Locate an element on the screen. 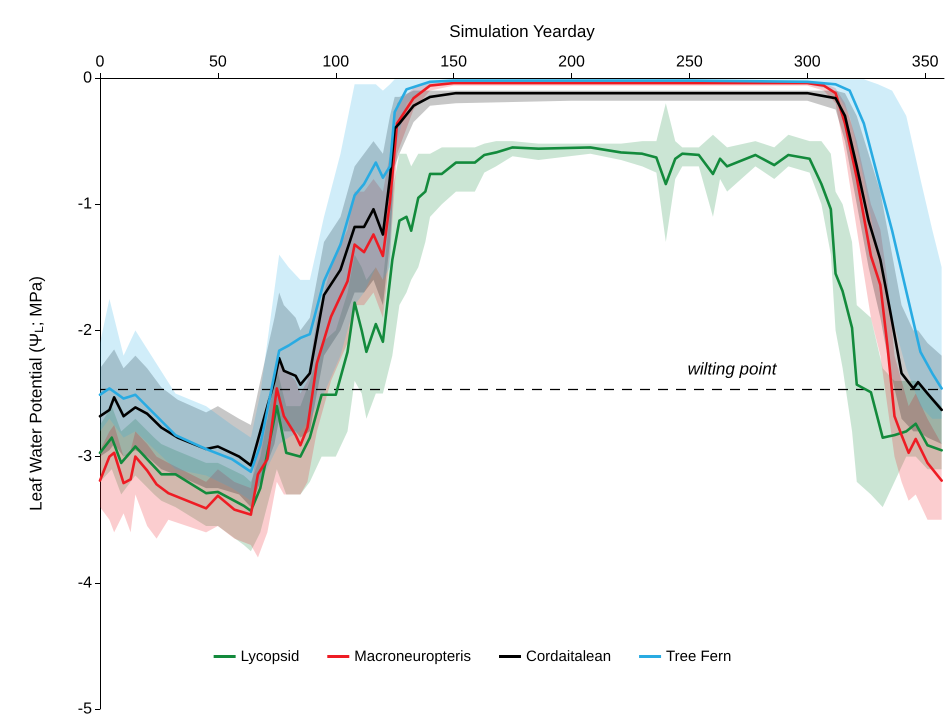  x-tick-label: 50 is located at coordinates (217, 62).